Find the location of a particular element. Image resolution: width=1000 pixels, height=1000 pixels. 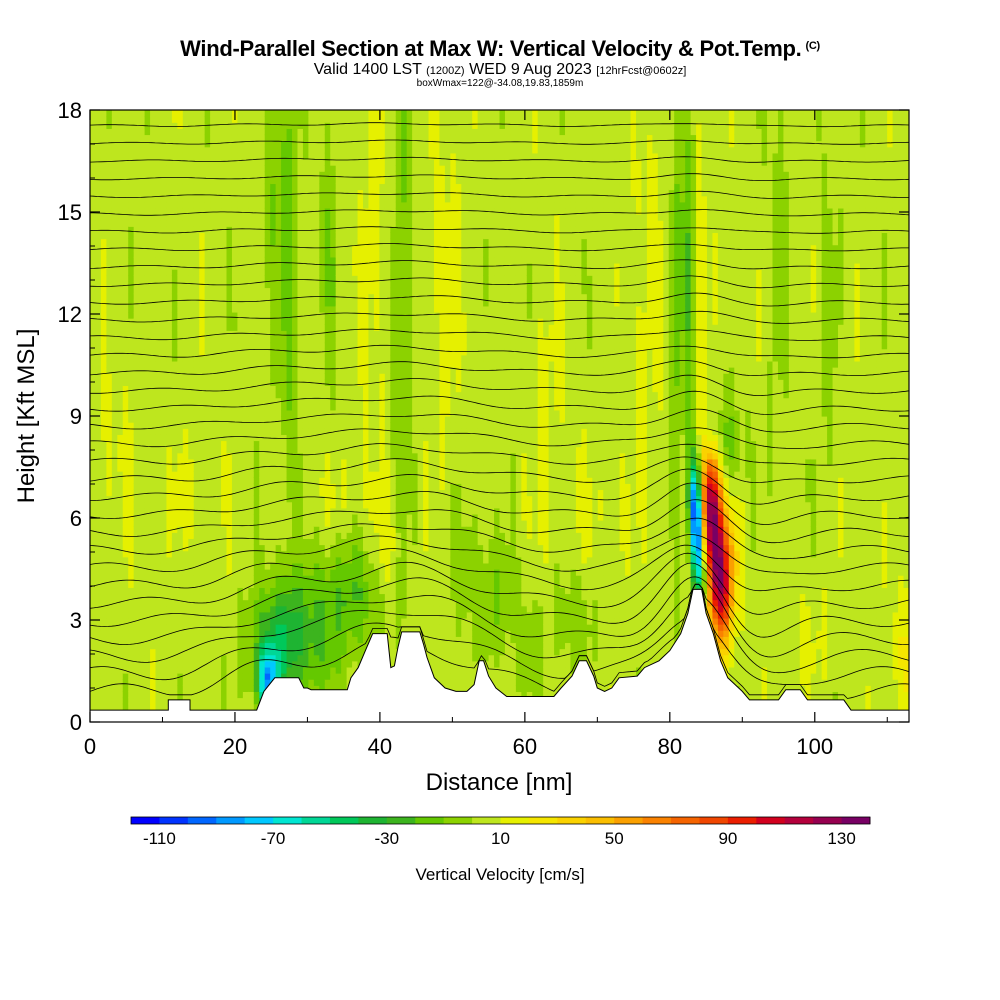

colorbar-frame is located at coordinates (500, 820).